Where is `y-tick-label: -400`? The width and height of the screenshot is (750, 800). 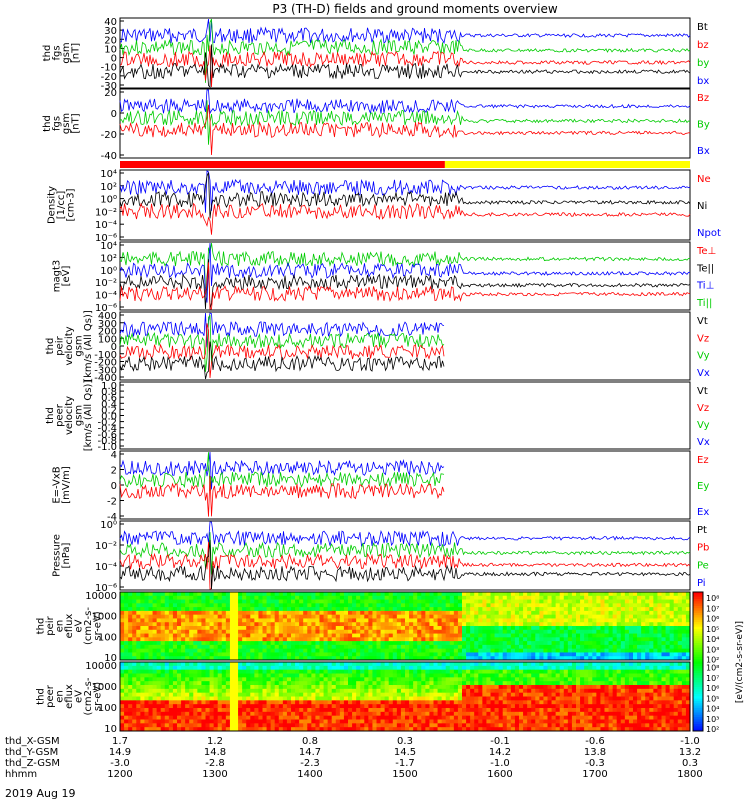 y-tick-label: -400 is located at coordinates (105, 378).